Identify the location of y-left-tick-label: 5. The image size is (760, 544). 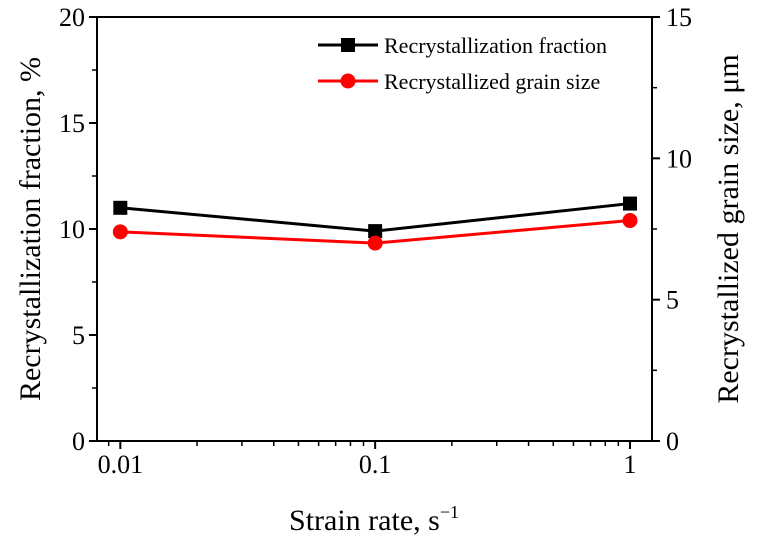
(78, 335).